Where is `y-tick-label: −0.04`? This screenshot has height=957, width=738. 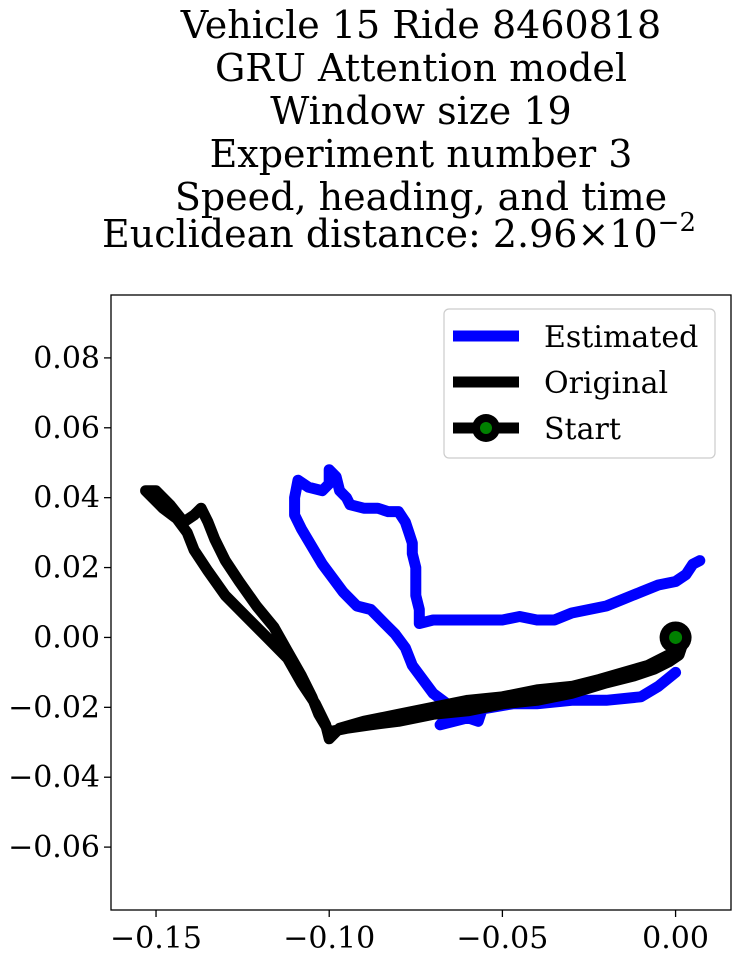
y-tick-label: −0.04 is located at coordinates (54, 777).